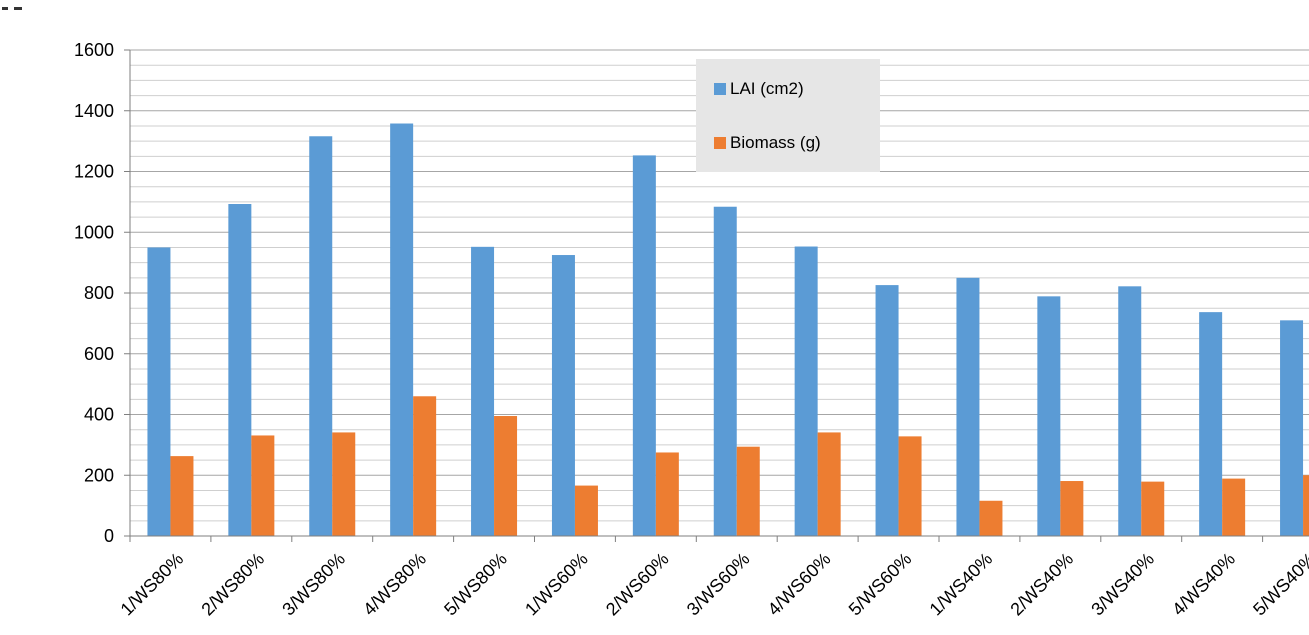 This screenshot has height=635, width=1309. I want to click on y-tick-label: 400, so click(99, 415).